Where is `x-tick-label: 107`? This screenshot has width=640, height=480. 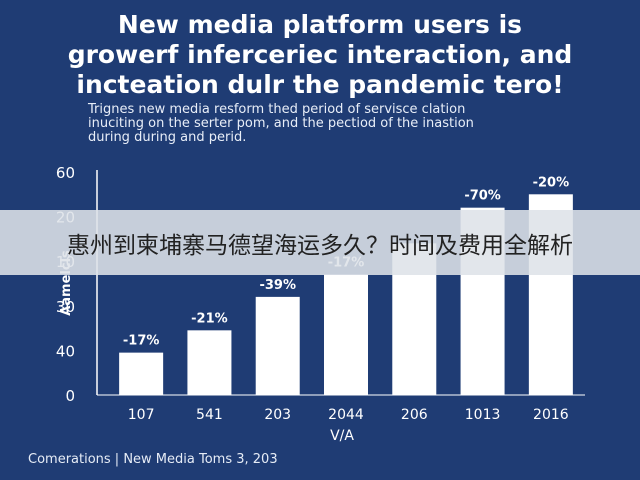
x-tick-label: 107 is located at coordinates (141, 415).